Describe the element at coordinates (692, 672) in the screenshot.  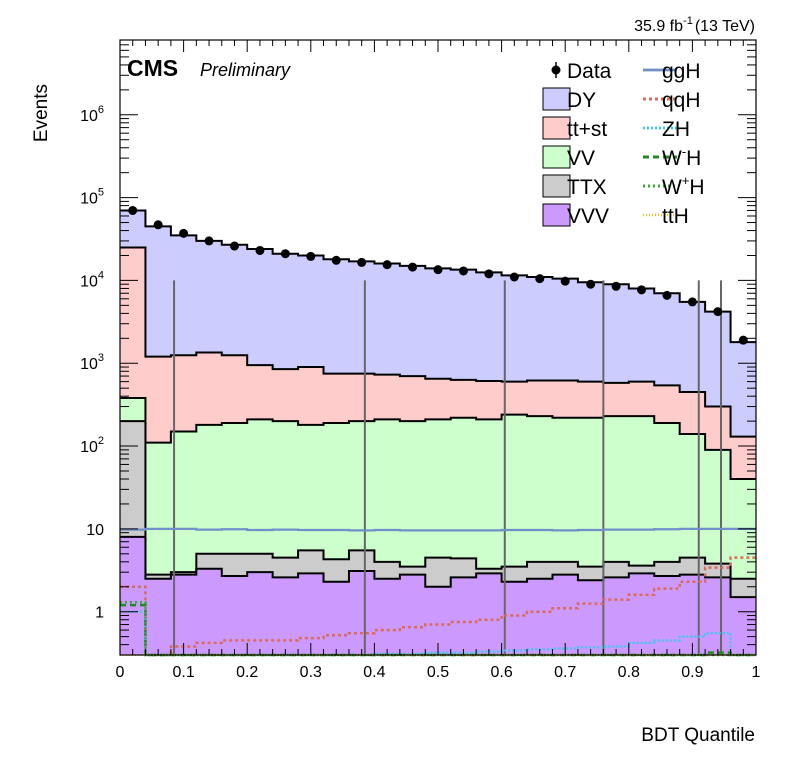
I see `x-tick-label: 0.9` at that location.